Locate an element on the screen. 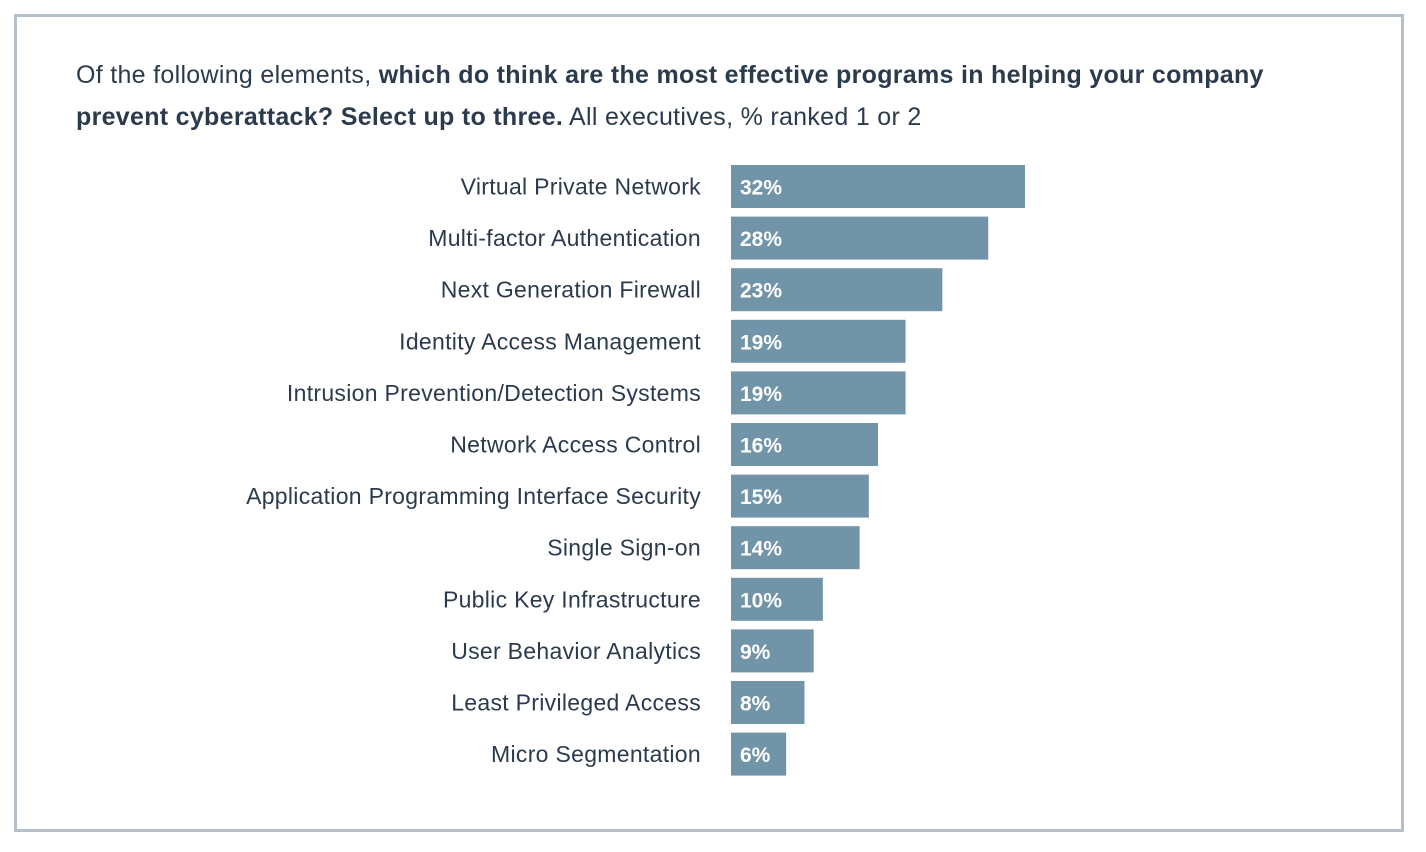 The height and width of the screenshot is (852, 1426). value-label: 32% is located at coordinates (761, 188).